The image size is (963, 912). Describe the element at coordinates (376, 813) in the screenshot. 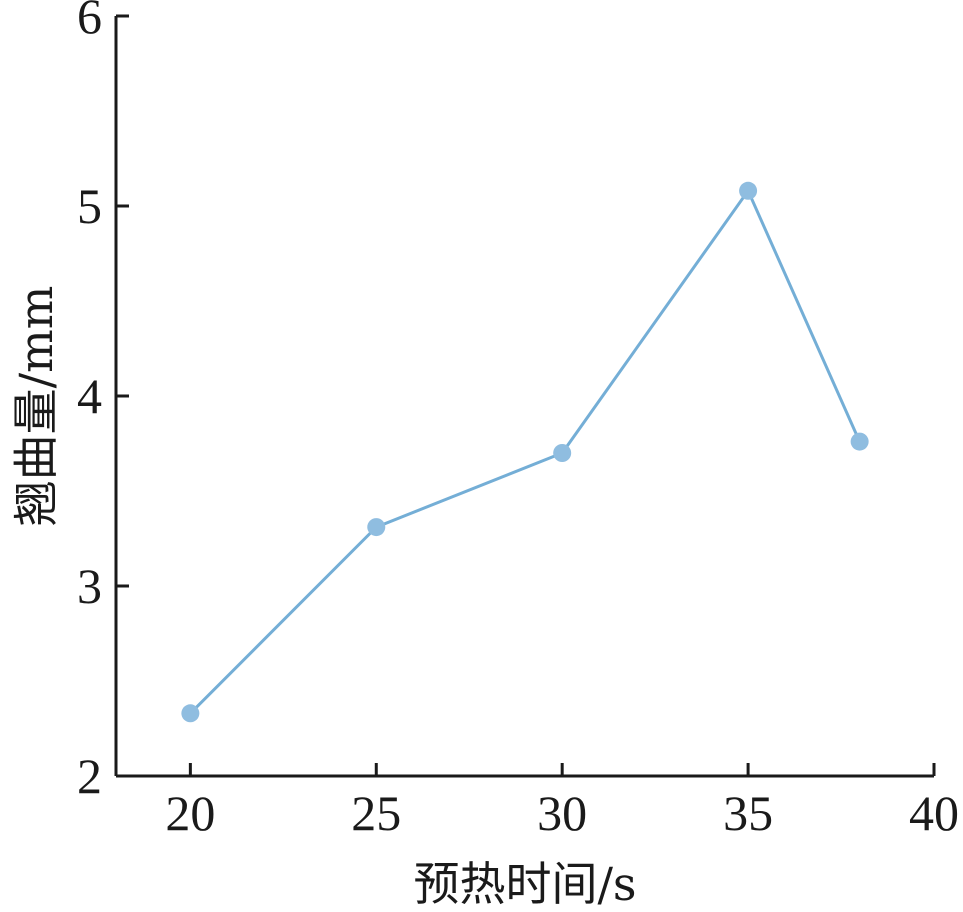

I see `x-tick-label: 25` at that location.